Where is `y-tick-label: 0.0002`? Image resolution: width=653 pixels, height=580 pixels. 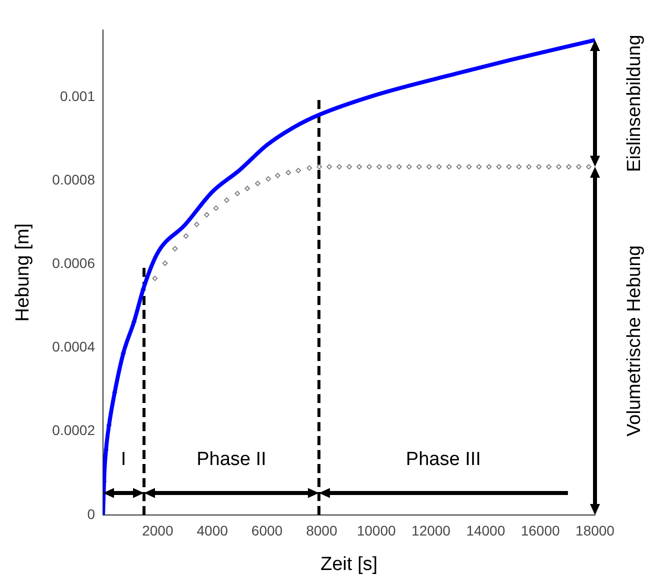 y-tick-label: 0.0002 is located at coordinates (74, 430).